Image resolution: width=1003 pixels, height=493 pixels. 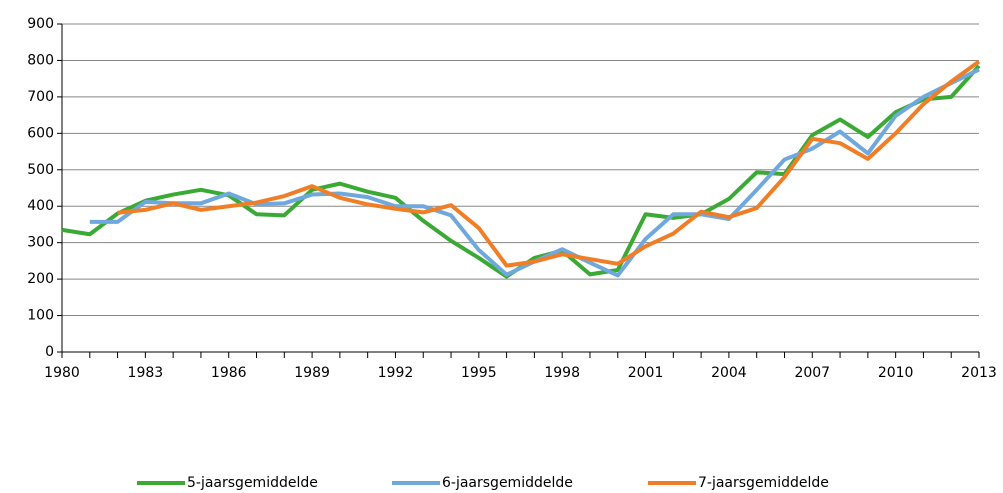 I want to click on y-tick-label: 900, so click(x=40, y=24).